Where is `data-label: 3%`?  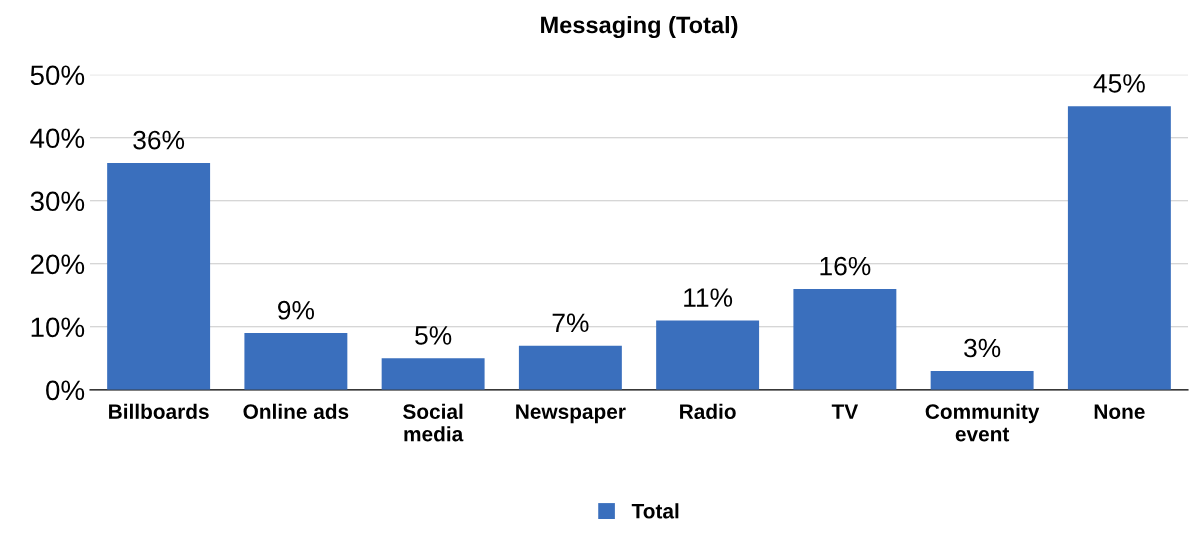
data-label: 3% is located at coordinates (982, 348).